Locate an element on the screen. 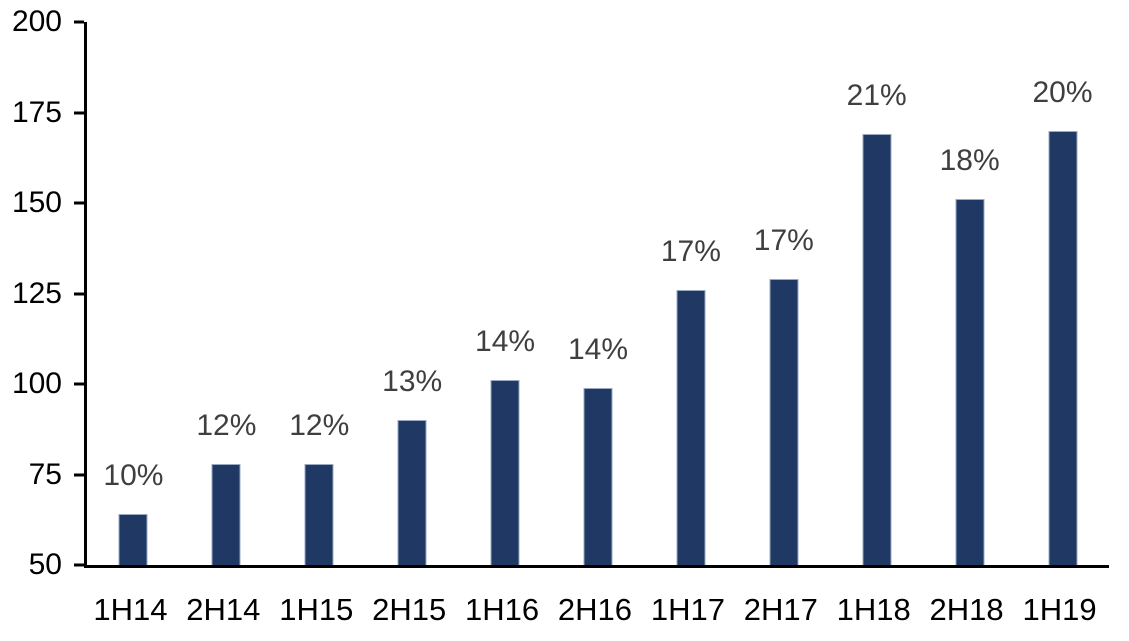  x-axis-tick-label: 1H16 is located at coordinates (502, 609).